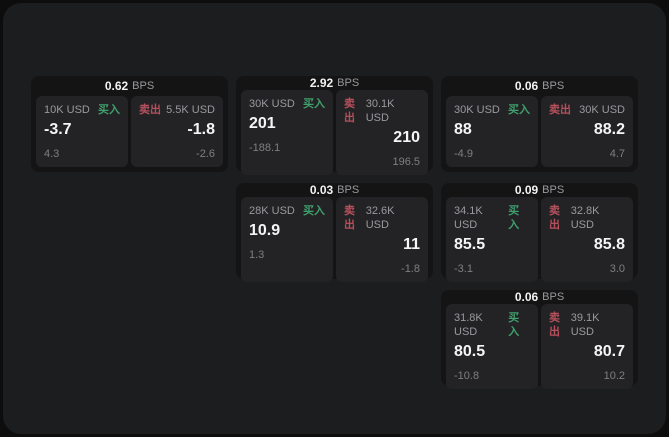  I want to click on bps-card-header: 0.03 BPS, so click(334, 190).